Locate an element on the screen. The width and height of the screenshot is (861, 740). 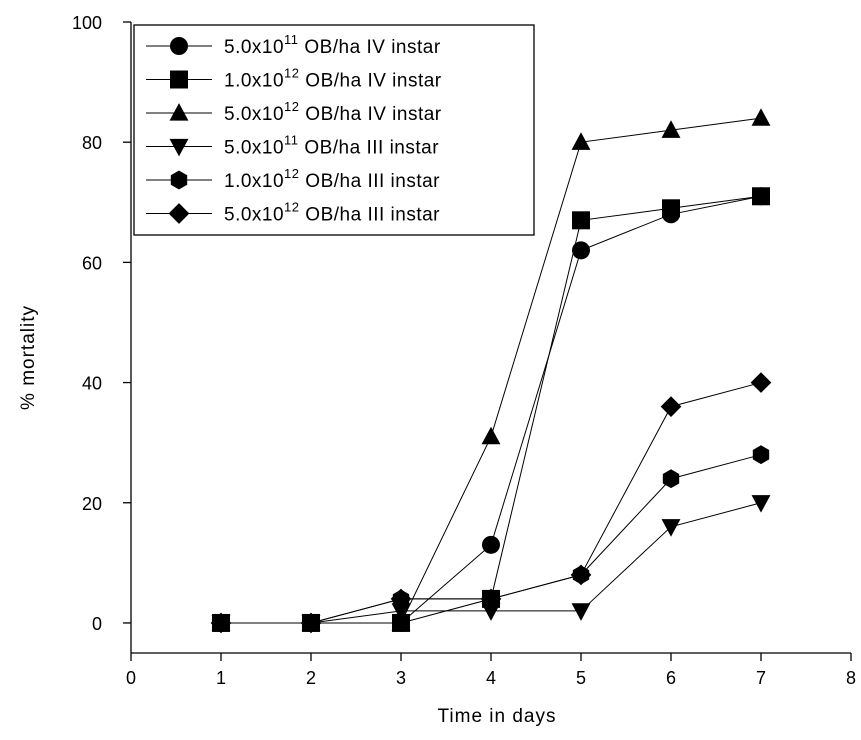
legend-label: 1.0x1012 OB/ha IV instar is located at coordinates (333, 79).